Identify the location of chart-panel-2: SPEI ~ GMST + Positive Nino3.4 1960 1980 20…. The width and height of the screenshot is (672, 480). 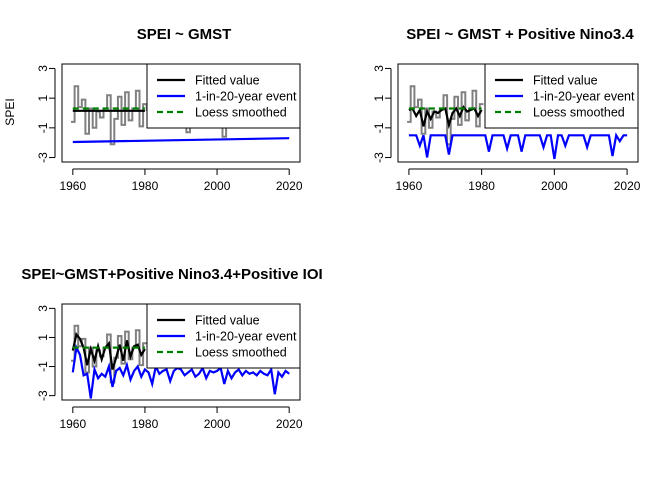
(506, 109).